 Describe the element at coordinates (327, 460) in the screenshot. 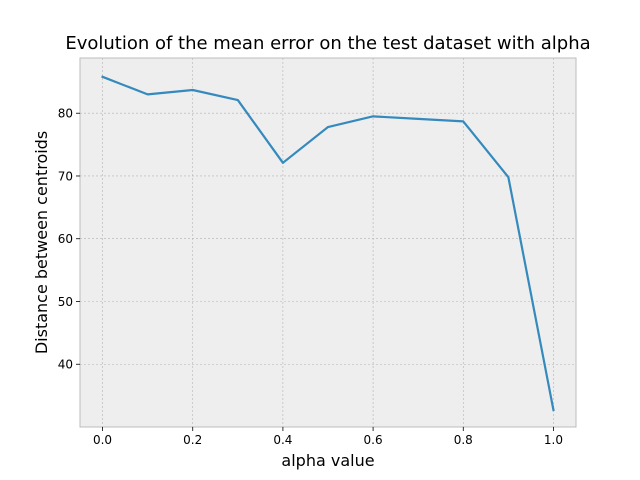

I see `x-axis-label: alpha value` at that location.